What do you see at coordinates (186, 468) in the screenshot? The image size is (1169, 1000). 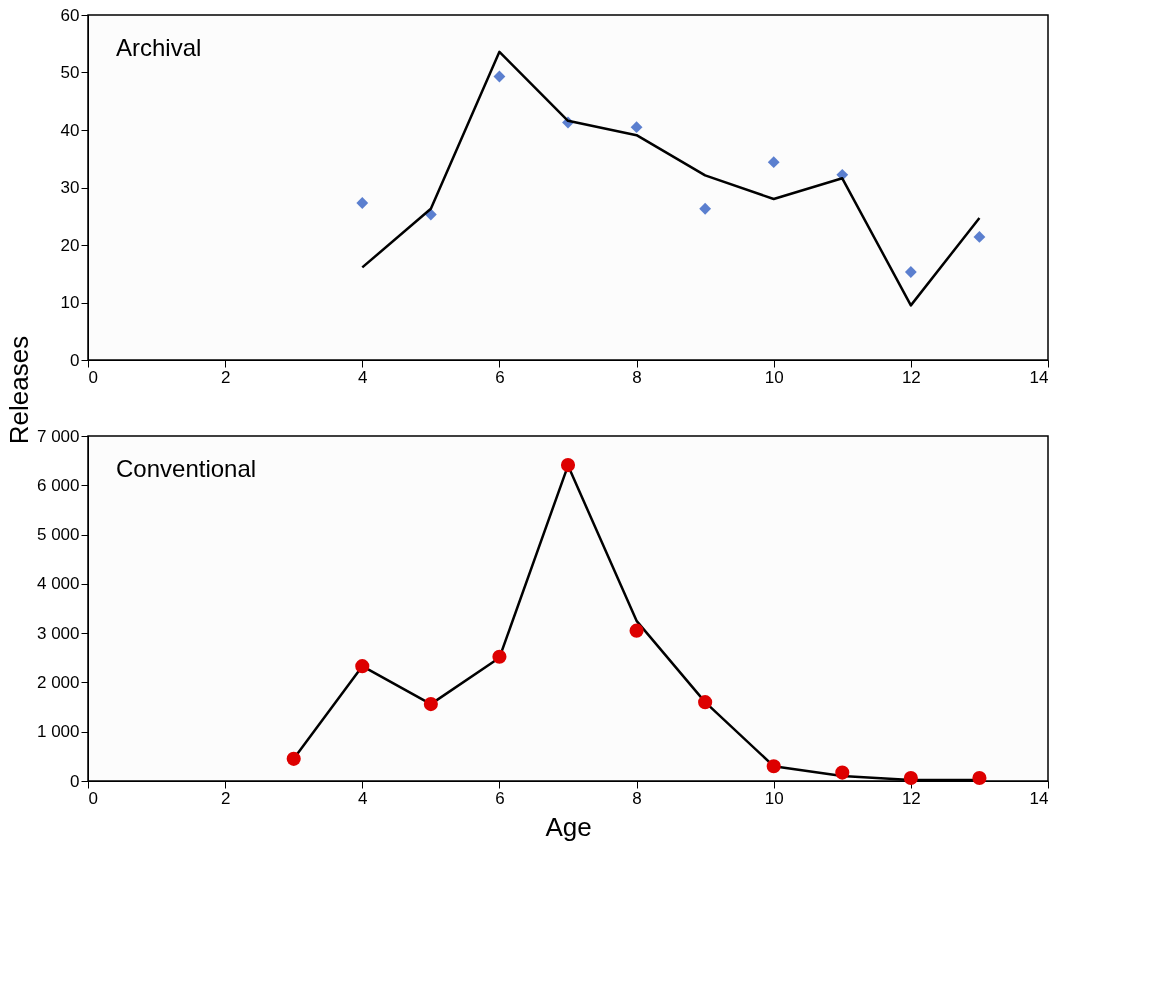 I see `annotation: Conventional` at bounding box center [186, 468].